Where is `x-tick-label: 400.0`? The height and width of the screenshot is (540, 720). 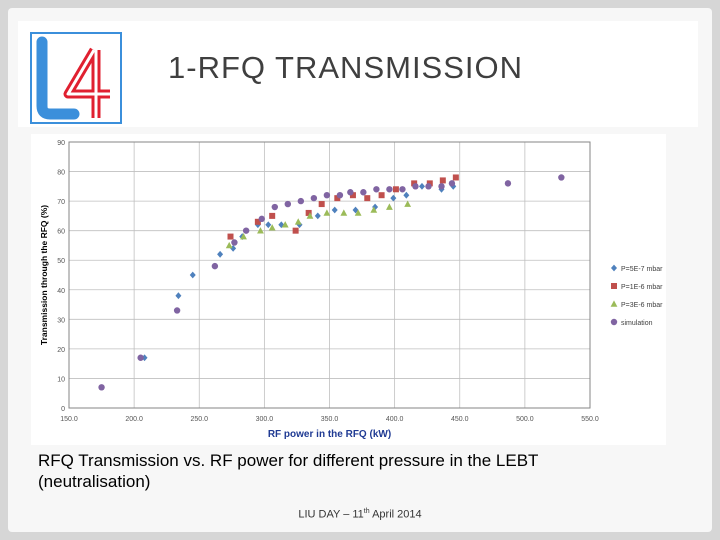
x-tick-label: 400.0 is located at coordinates (395, 419).